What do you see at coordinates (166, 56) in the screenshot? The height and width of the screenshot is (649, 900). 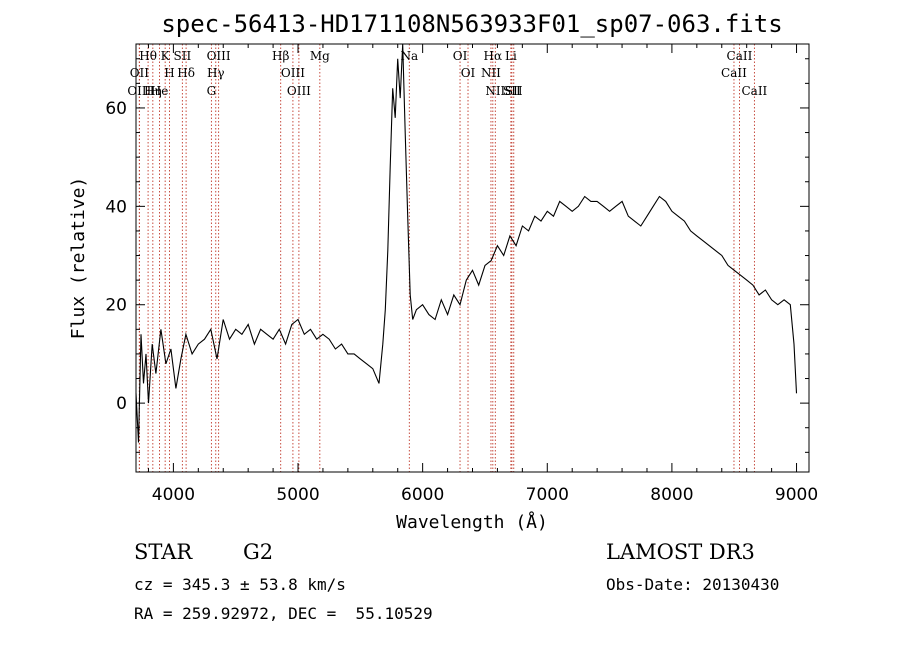 I see `spectral-line-label: K` at bounding box center [166, 56].